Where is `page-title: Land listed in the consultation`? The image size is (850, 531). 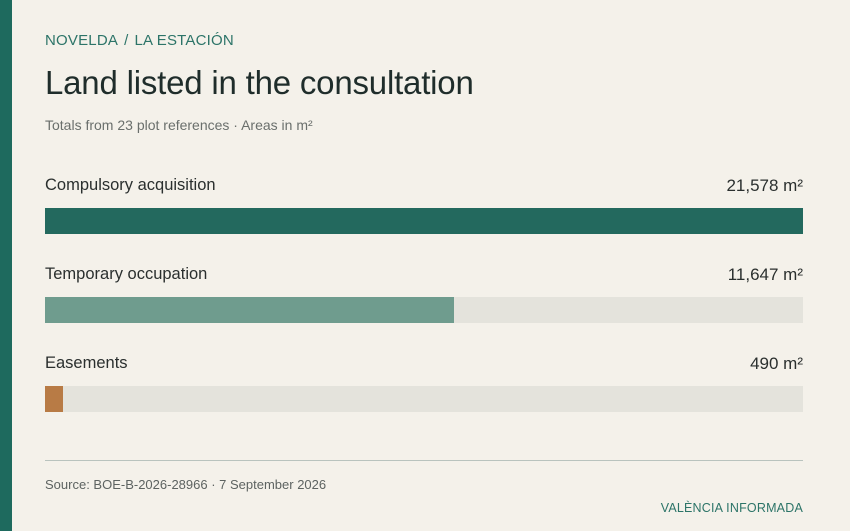
page-title: Land listed in the consultation is located at coordinates (259, 82).